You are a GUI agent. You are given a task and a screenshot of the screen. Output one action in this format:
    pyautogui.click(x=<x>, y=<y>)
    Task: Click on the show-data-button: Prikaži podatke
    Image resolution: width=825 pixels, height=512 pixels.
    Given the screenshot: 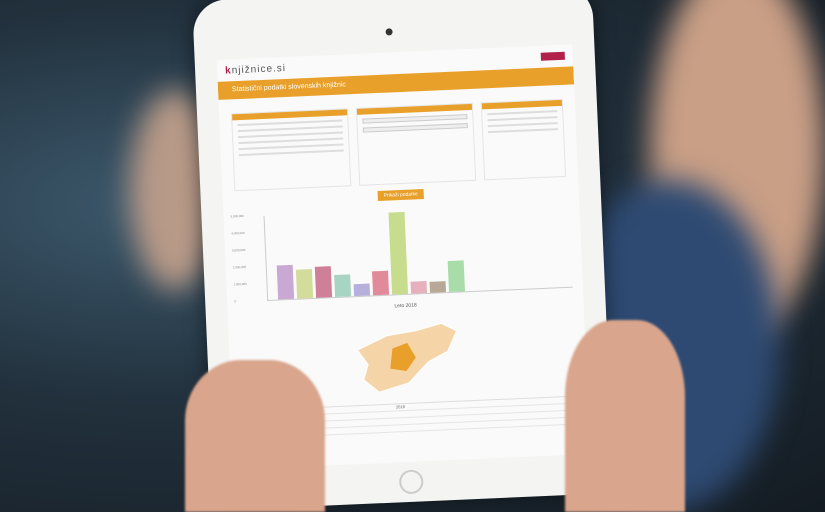 What is the action you would take?
    pyautogui.click(x=401, y=195)
    